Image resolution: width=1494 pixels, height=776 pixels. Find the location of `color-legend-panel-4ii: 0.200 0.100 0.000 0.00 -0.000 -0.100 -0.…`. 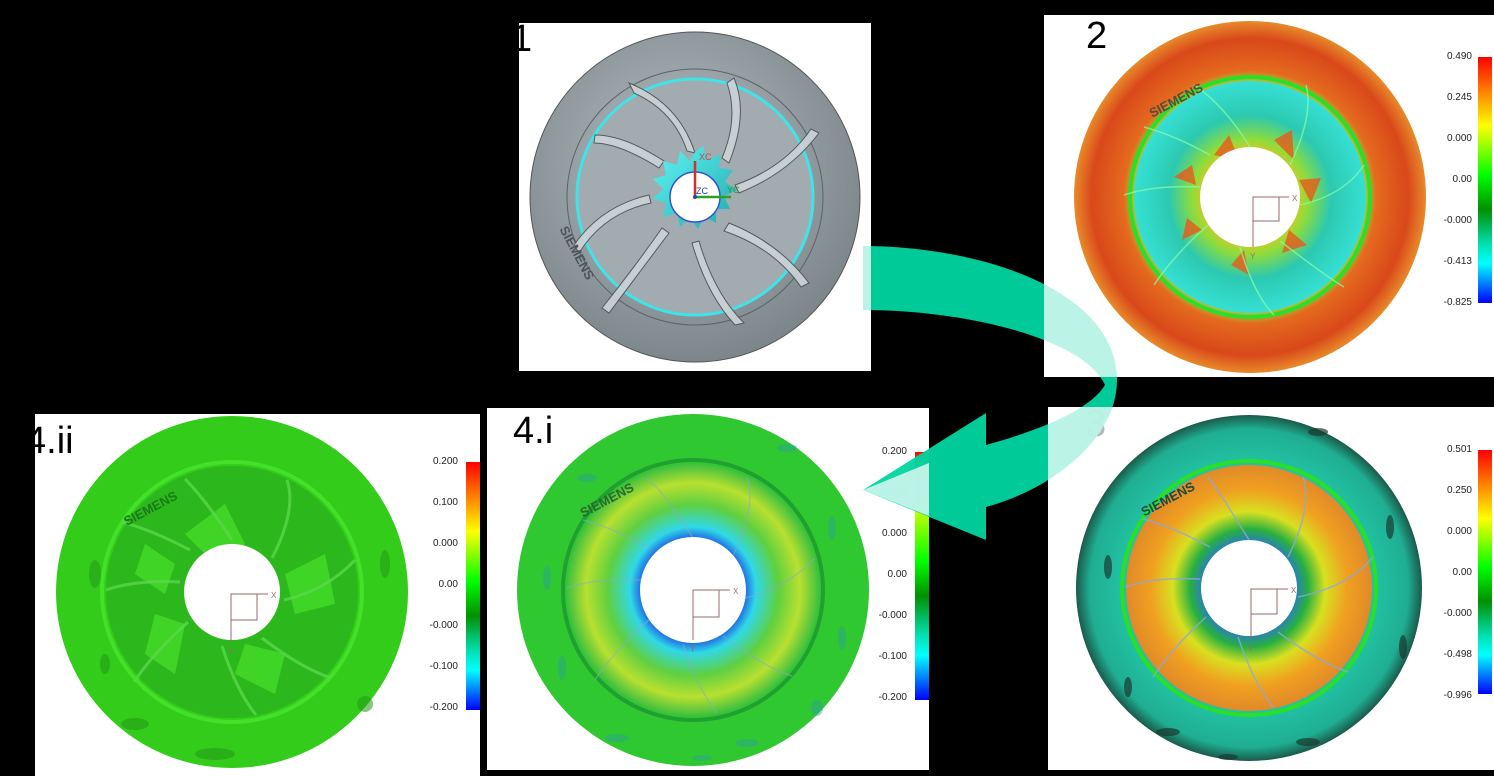

color-legend-panel-4ii: 0.200 0.100 0.000 0.00 -0.000 -0.100 -0.… is located at coordinates (446, 589).